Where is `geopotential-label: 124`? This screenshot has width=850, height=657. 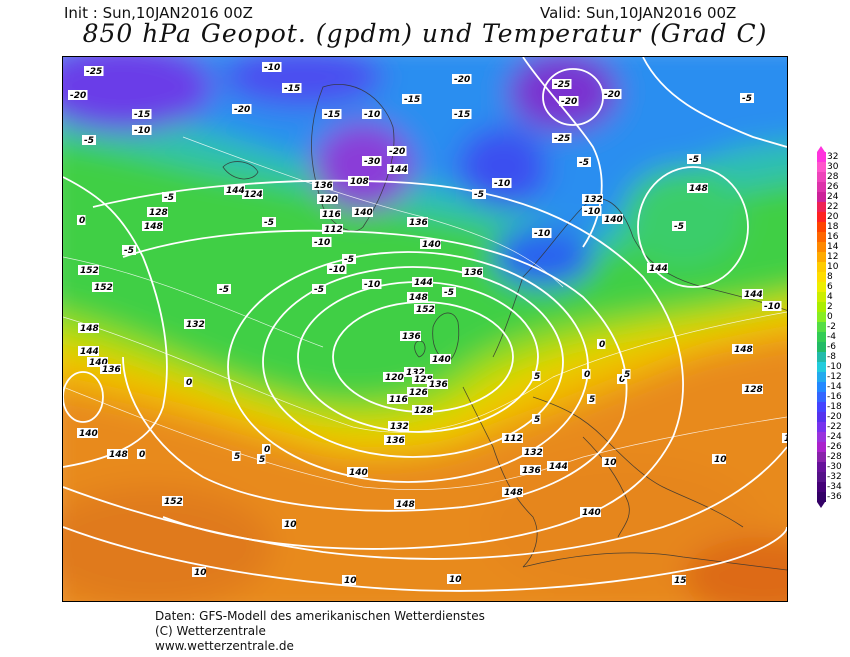 geopotential-label: 124 is located at coordinates (252, 194).